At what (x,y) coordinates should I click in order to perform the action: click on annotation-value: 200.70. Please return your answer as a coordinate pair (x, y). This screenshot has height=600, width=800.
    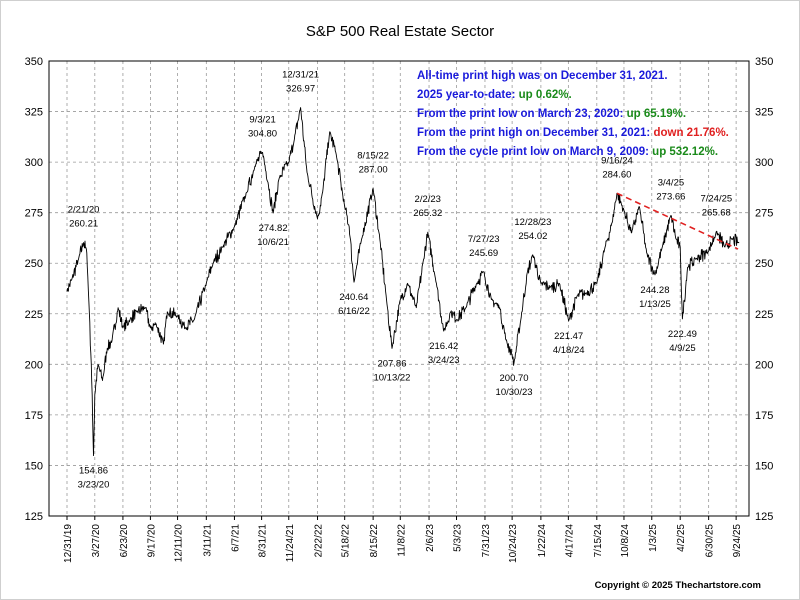
    Looking at the image, I should click on (514, 378).